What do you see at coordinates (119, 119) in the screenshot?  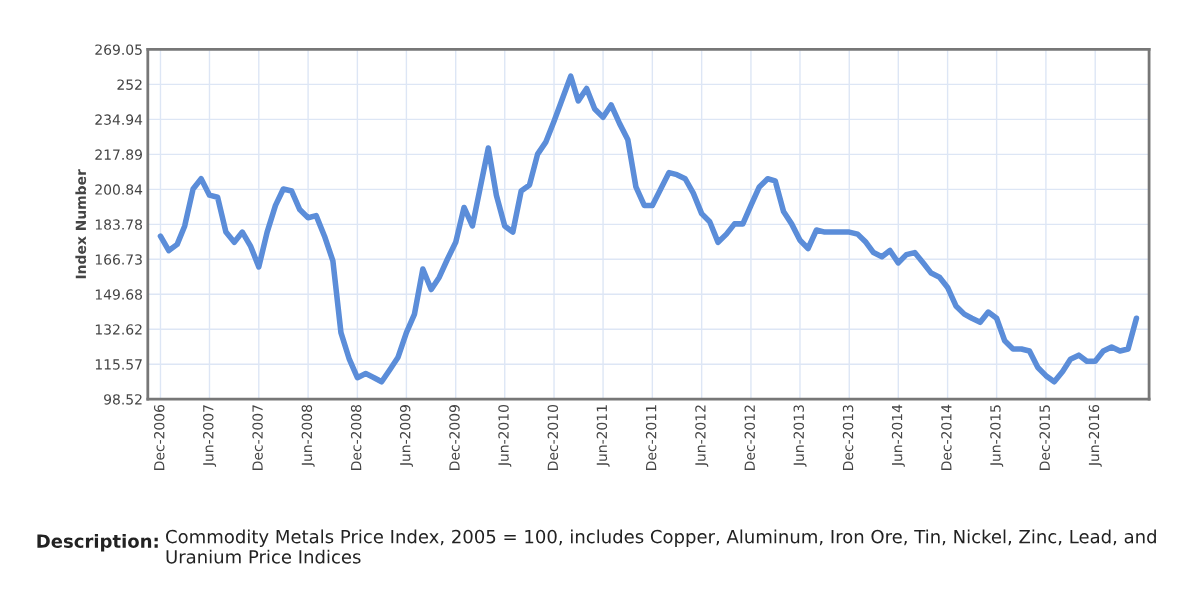 I see `y-tick-label: 234.94` at bounding box center [119, 119].